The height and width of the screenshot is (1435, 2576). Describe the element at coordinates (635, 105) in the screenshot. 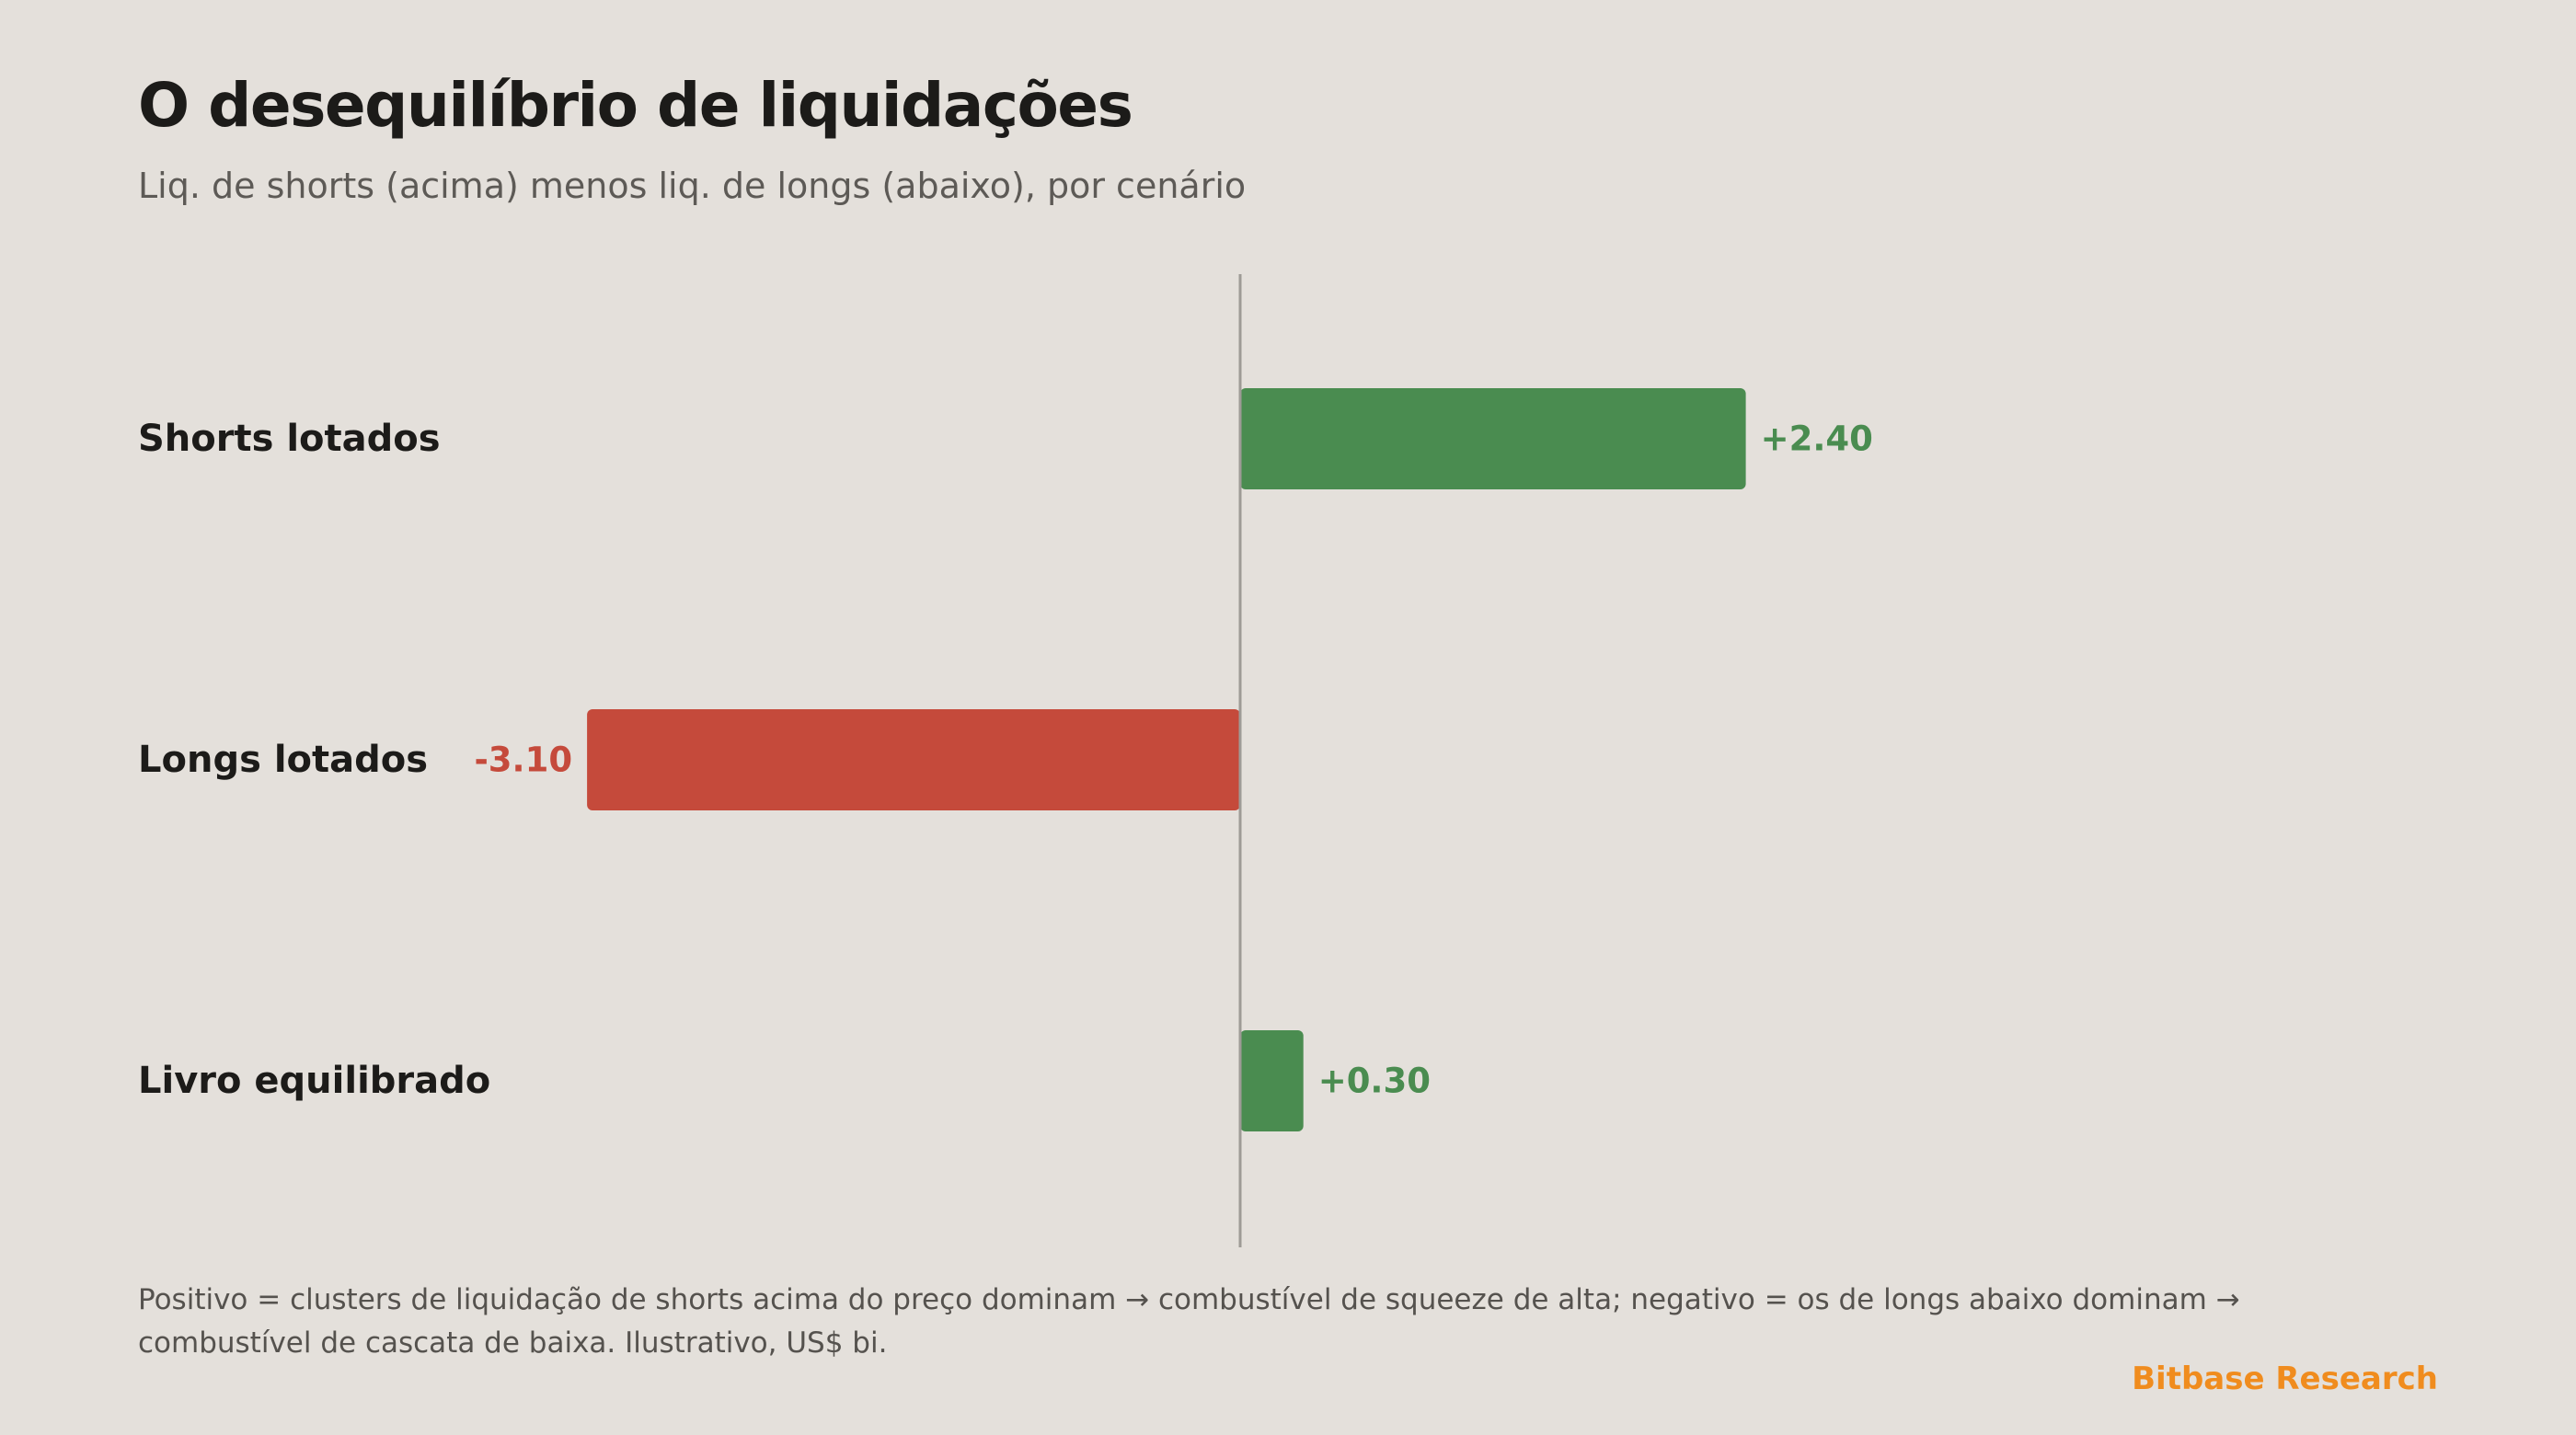

I see `chart-title: O desequilíbrio de liquidações` at that location.